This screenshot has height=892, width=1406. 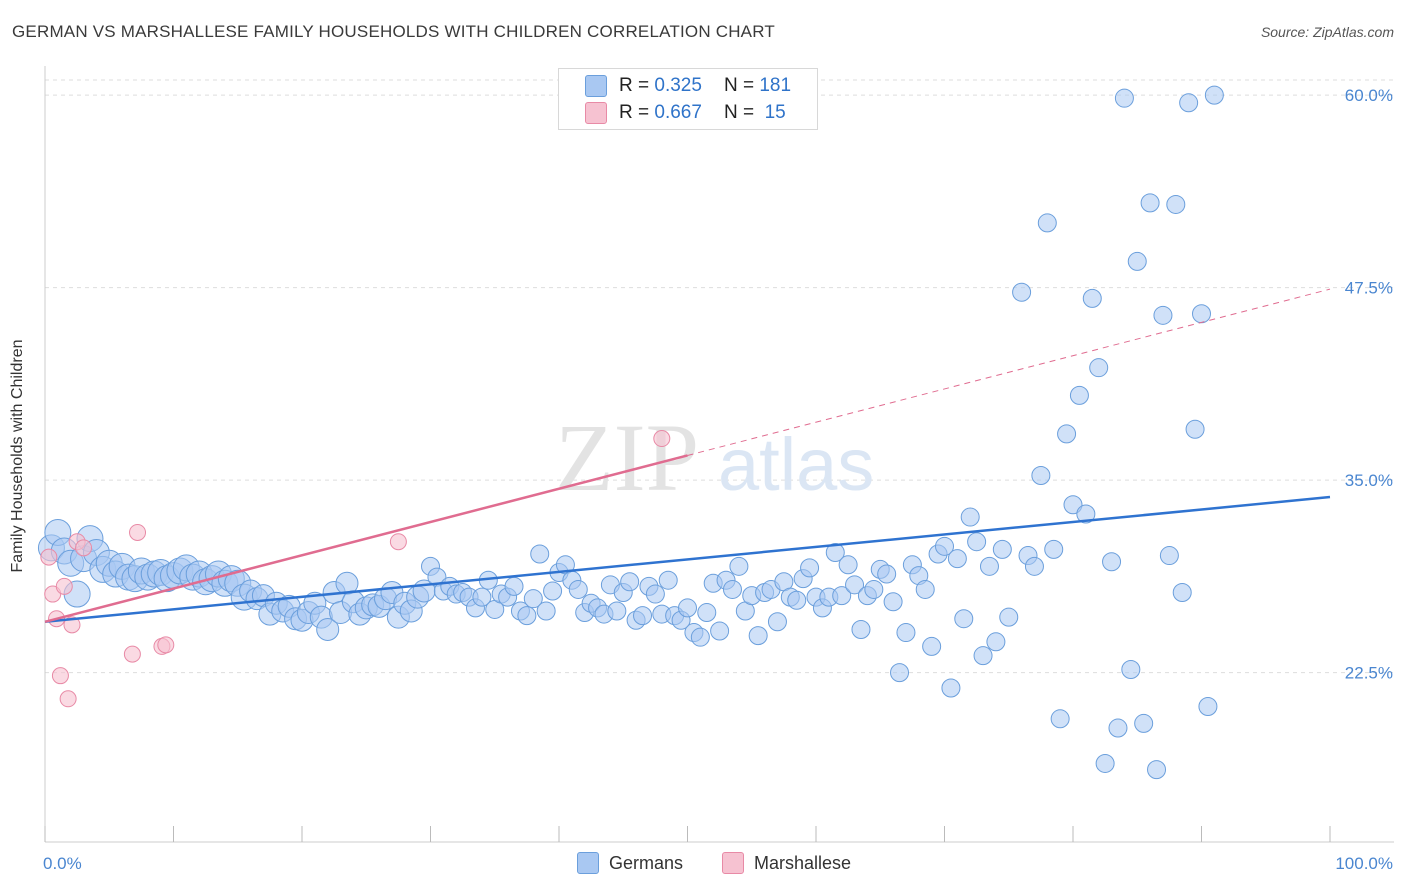 What do you see at coordinates (596, 86) in the screenshot?
I see `germans-swatch` at bounding box center [596, 86].